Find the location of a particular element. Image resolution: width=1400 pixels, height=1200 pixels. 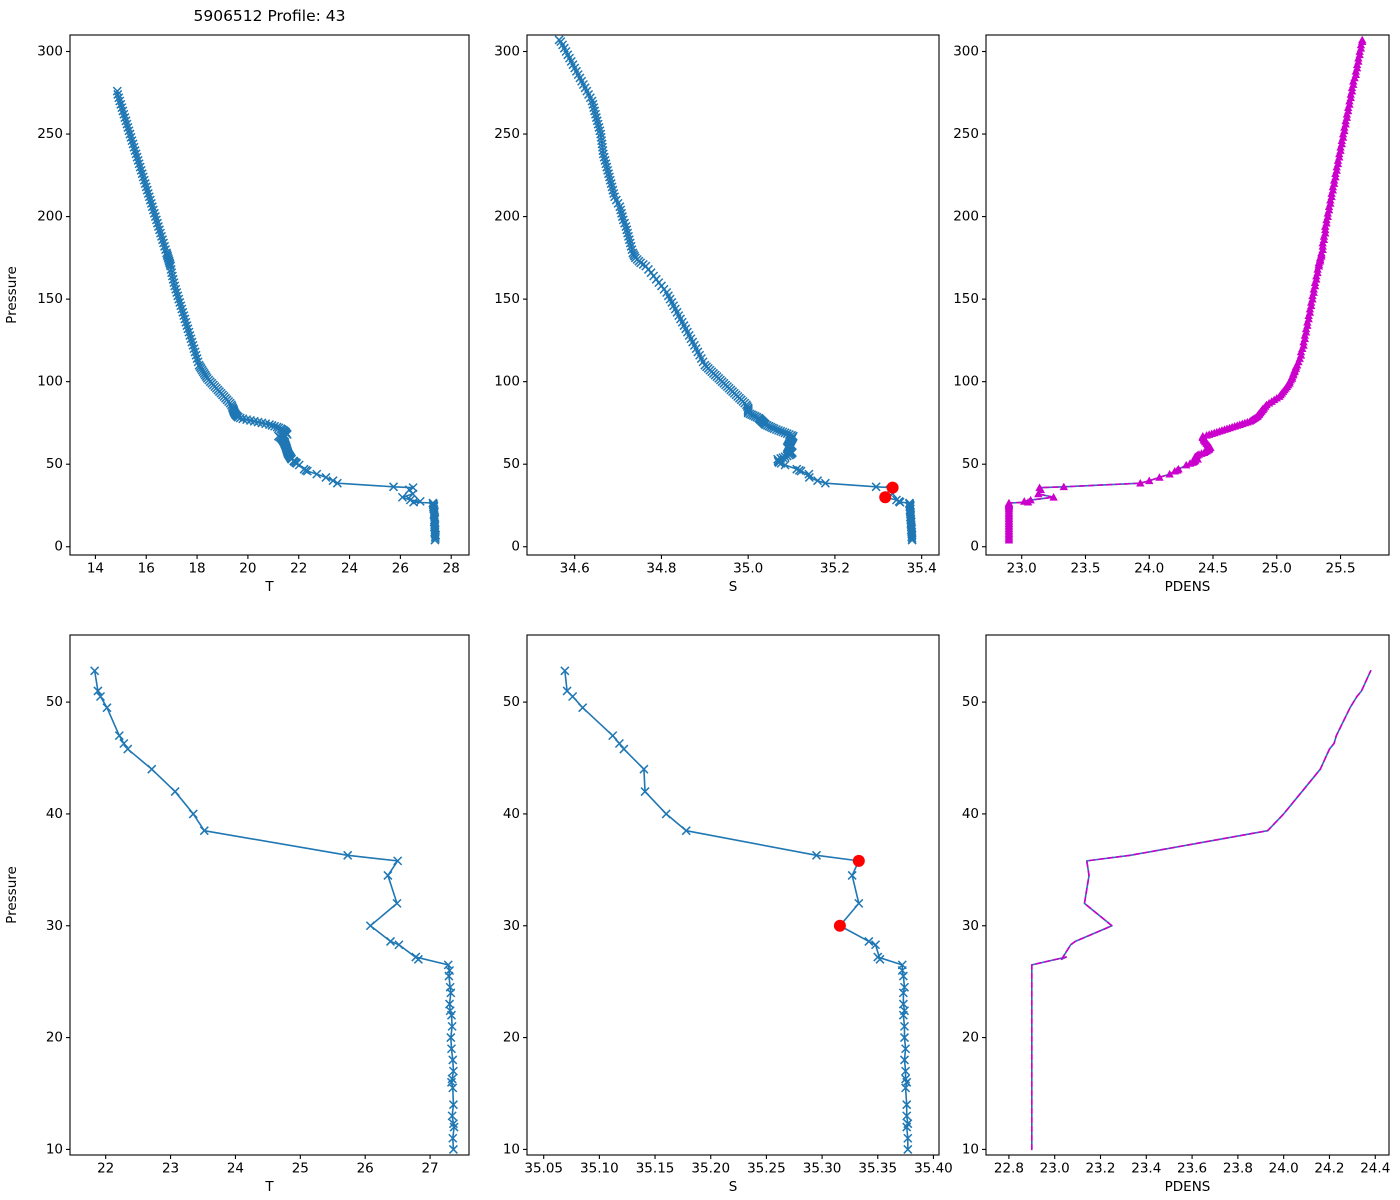

x-tick-label: 23 is located at coordinates (170, 1169).